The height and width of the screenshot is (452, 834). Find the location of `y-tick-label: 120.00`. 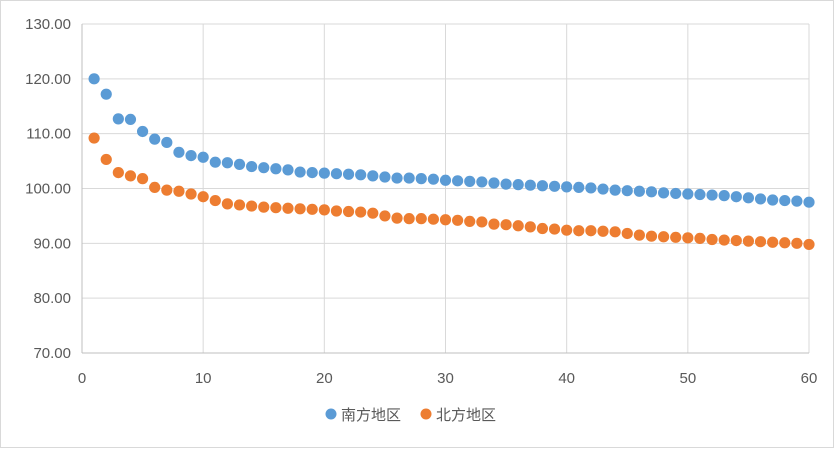

y-tick-label: 120.00 is located at coordinates (48, 79).